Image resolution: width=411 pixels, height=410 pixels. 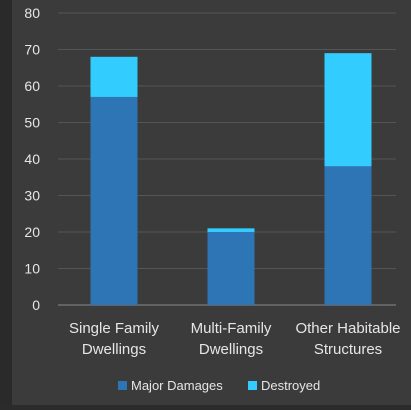 I want to click on x-category-label: Multi-Family, so click(x=231, y=328).